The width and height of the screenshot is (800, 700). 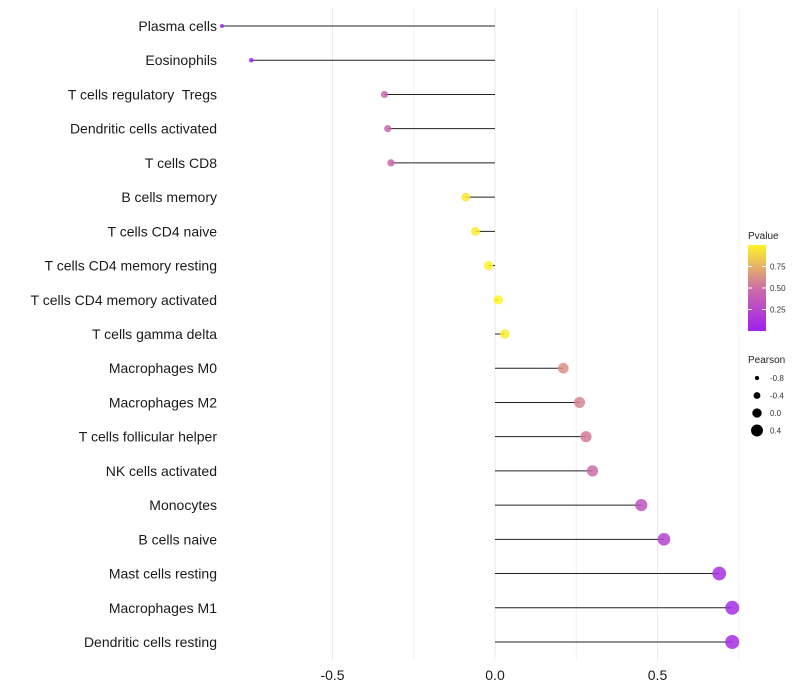 What do you see at coordinates (776, 431) in the screenshot?
I see `size-legend-label: 0.4` at bounding box center [776, 431].